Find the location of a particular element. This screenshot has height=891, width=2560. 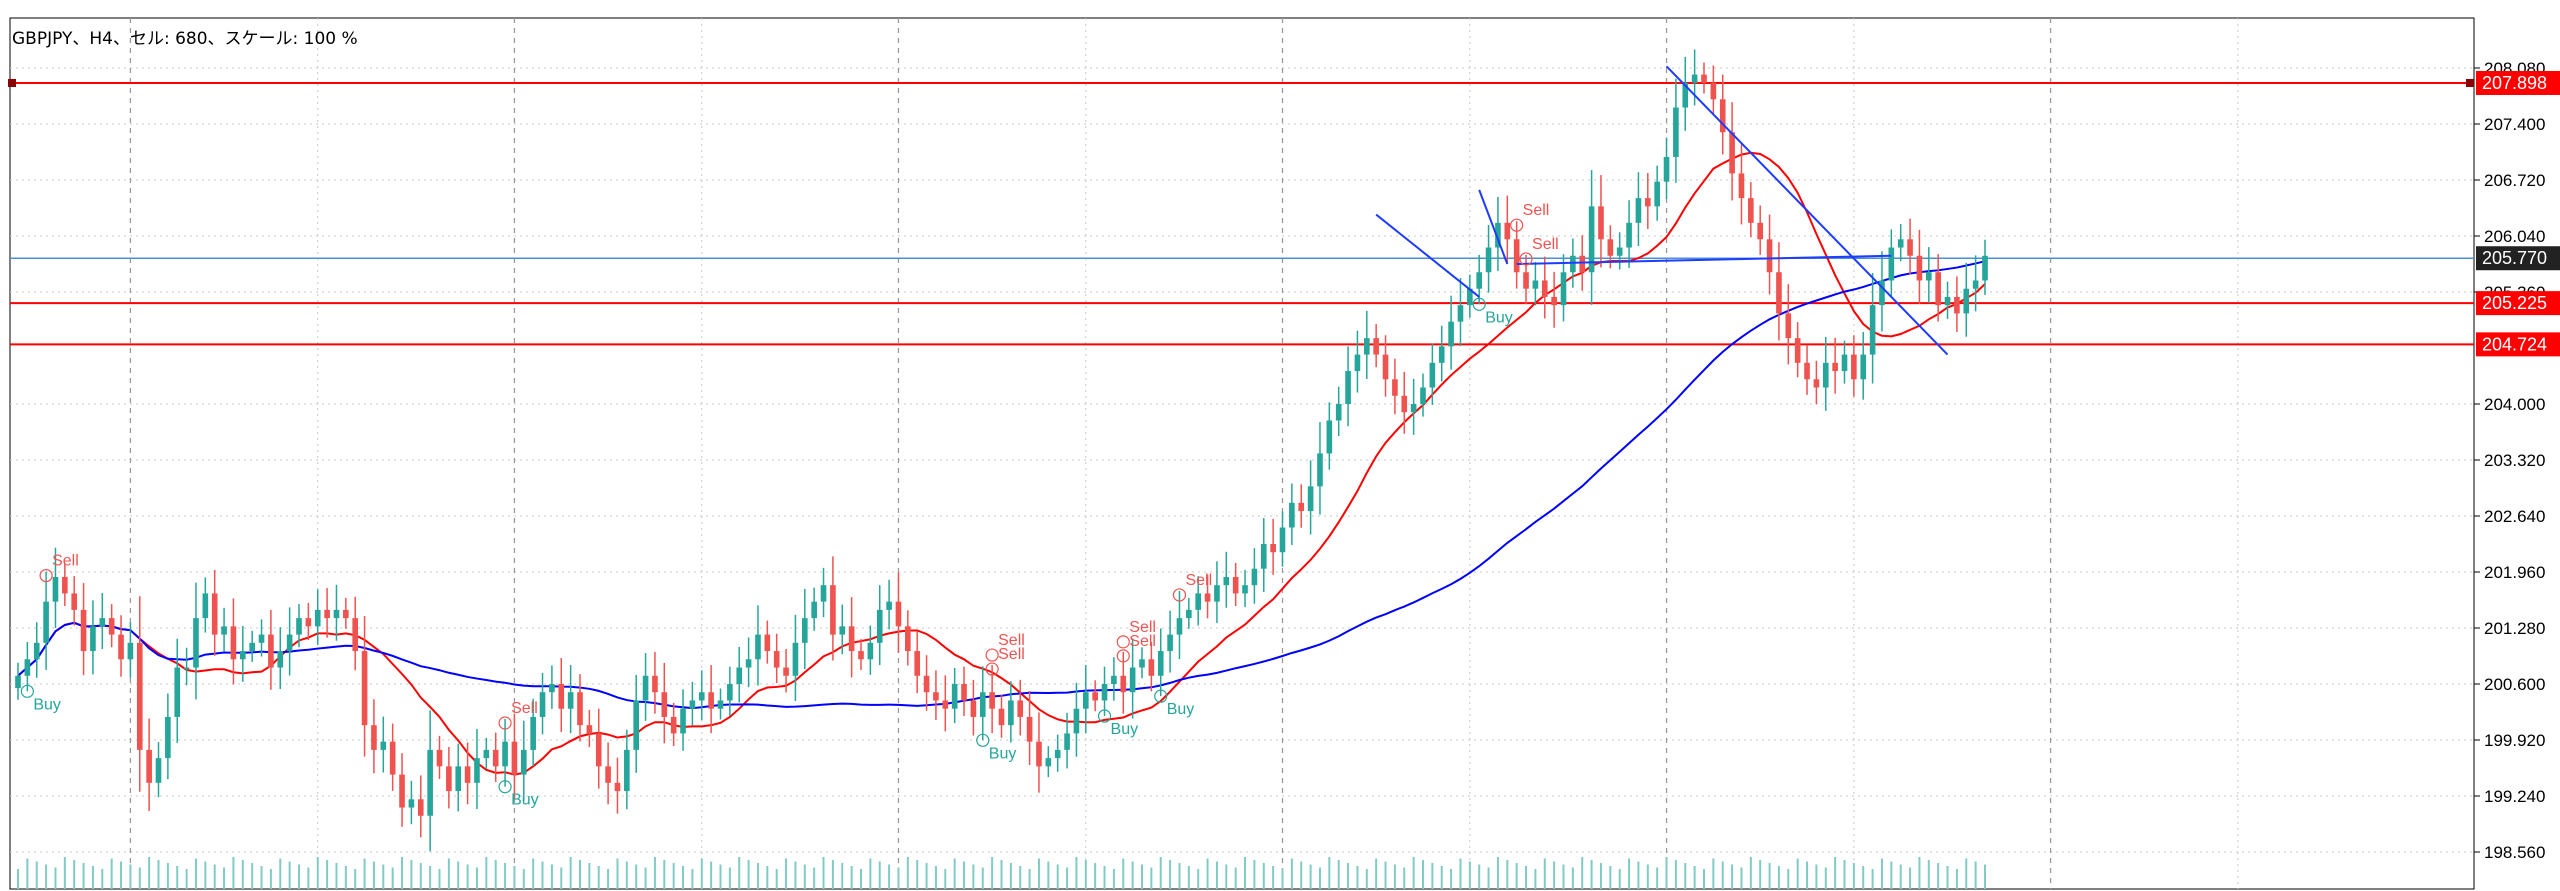

y-tick-label: 204.000 is located at coordinates (2514, 404).